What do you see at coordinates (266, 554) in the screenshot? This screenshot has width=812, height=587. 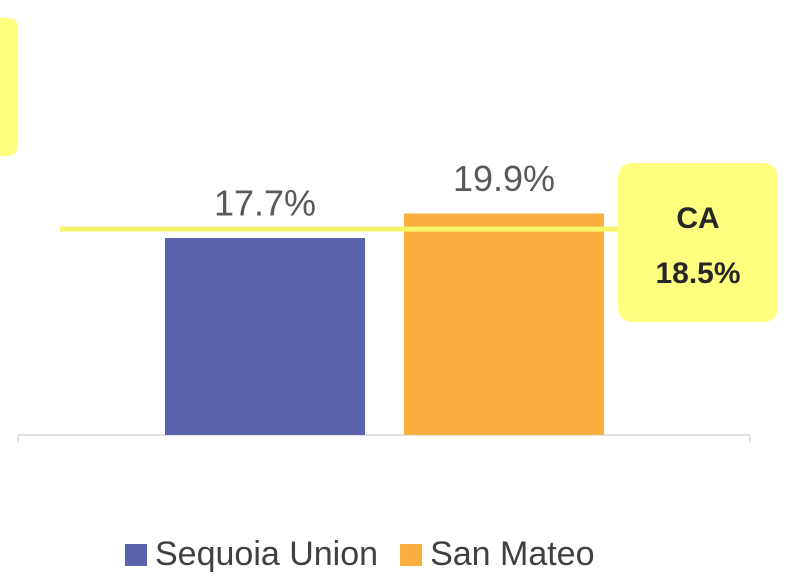 I see `legend-label: Sequoia Union` at bounding box center [266, 554].